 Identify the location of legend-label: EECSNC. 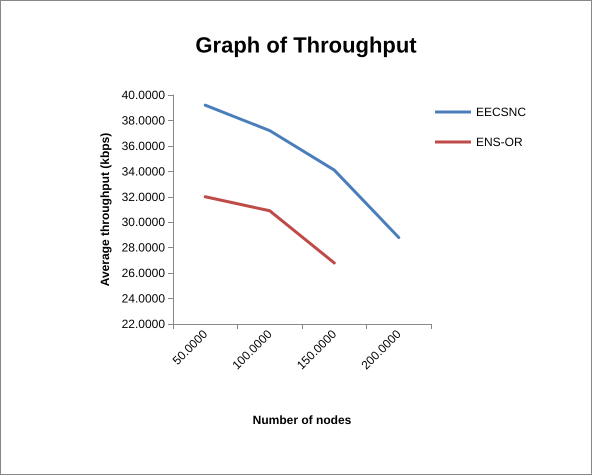
(501, 112).